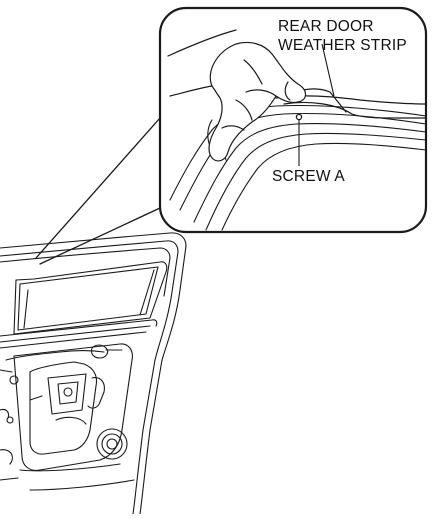 The width and height of the screenshot is (432, 519). Describe the element at coordinates (299, 139) in the screenshot. I see `screw-a` at that location.